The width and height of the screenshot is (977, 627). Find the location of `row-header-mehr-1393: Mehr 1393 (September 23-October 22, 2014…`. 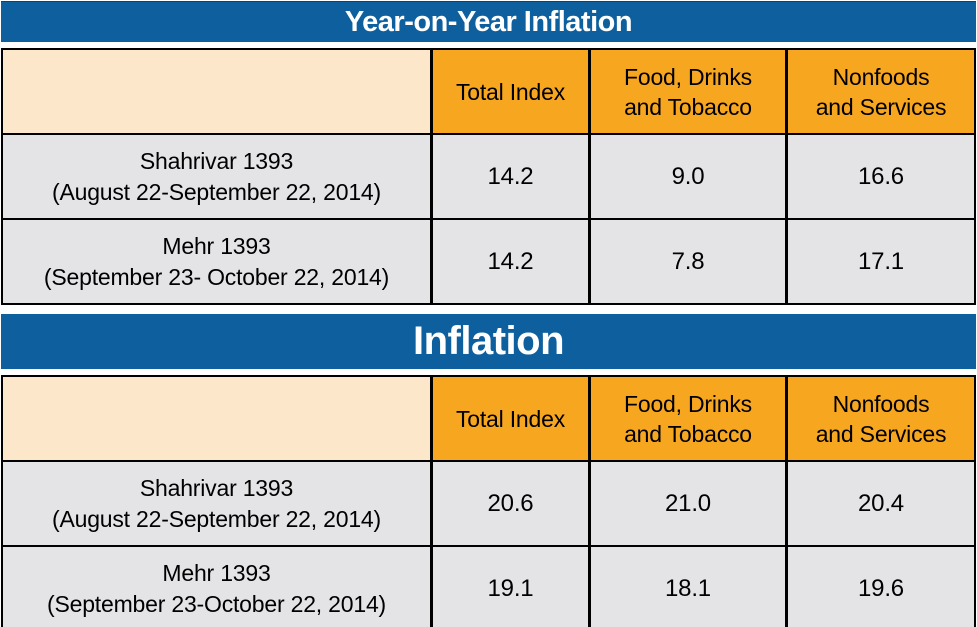

row-header-mehr-1393: Mehr 1393 (September 23-October 22, 2014… is located at coordinates (216, 586).